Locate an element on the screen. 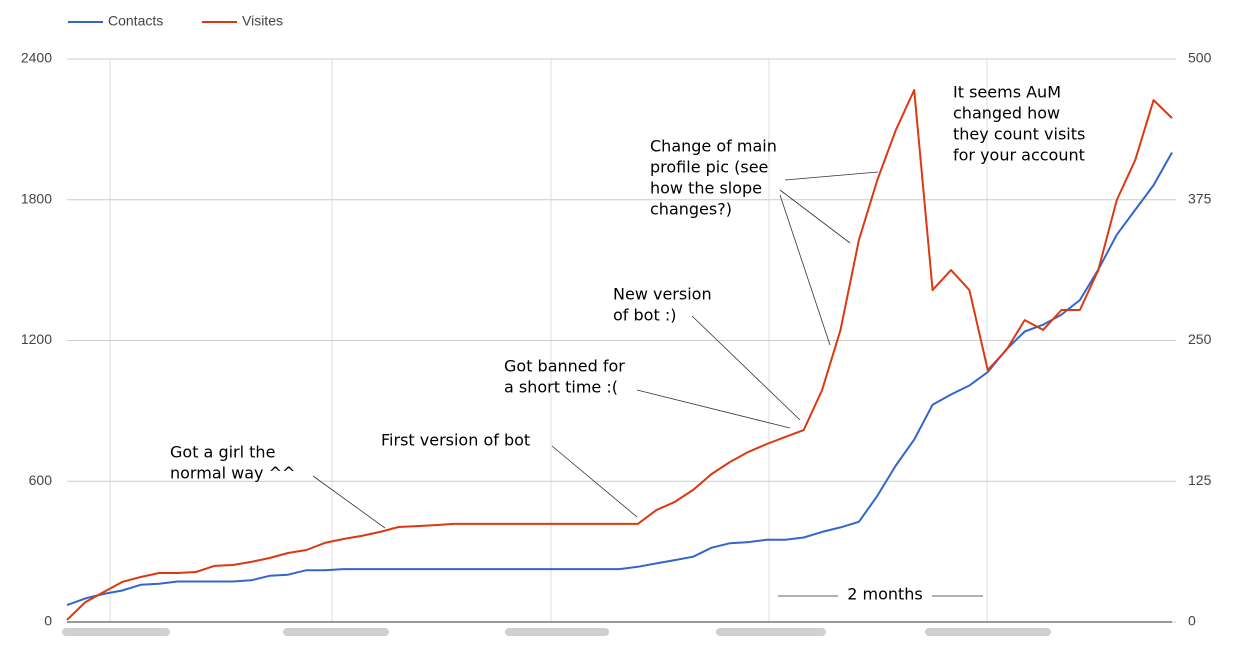 This screenshot has height=655, width=1236. annotation: 2 months is located at coordinates (885, 594).